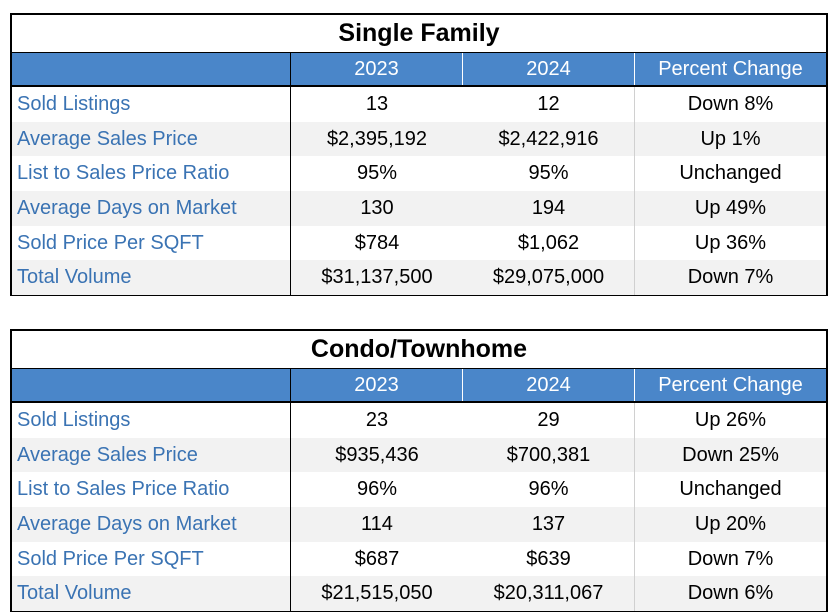 This screenshot has width=838, height=615. What do you see at coordinates (377, 277) in the screenshot?
I see `value-2023: $31,137,500` at bounding box center [377, 277].